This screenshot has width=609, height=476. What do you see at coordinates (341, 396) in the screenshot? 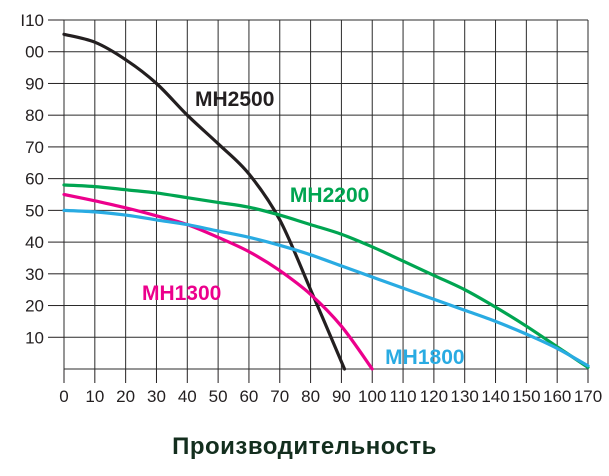
I see `x-tick-label: 90` at bounding box center [341, 396].